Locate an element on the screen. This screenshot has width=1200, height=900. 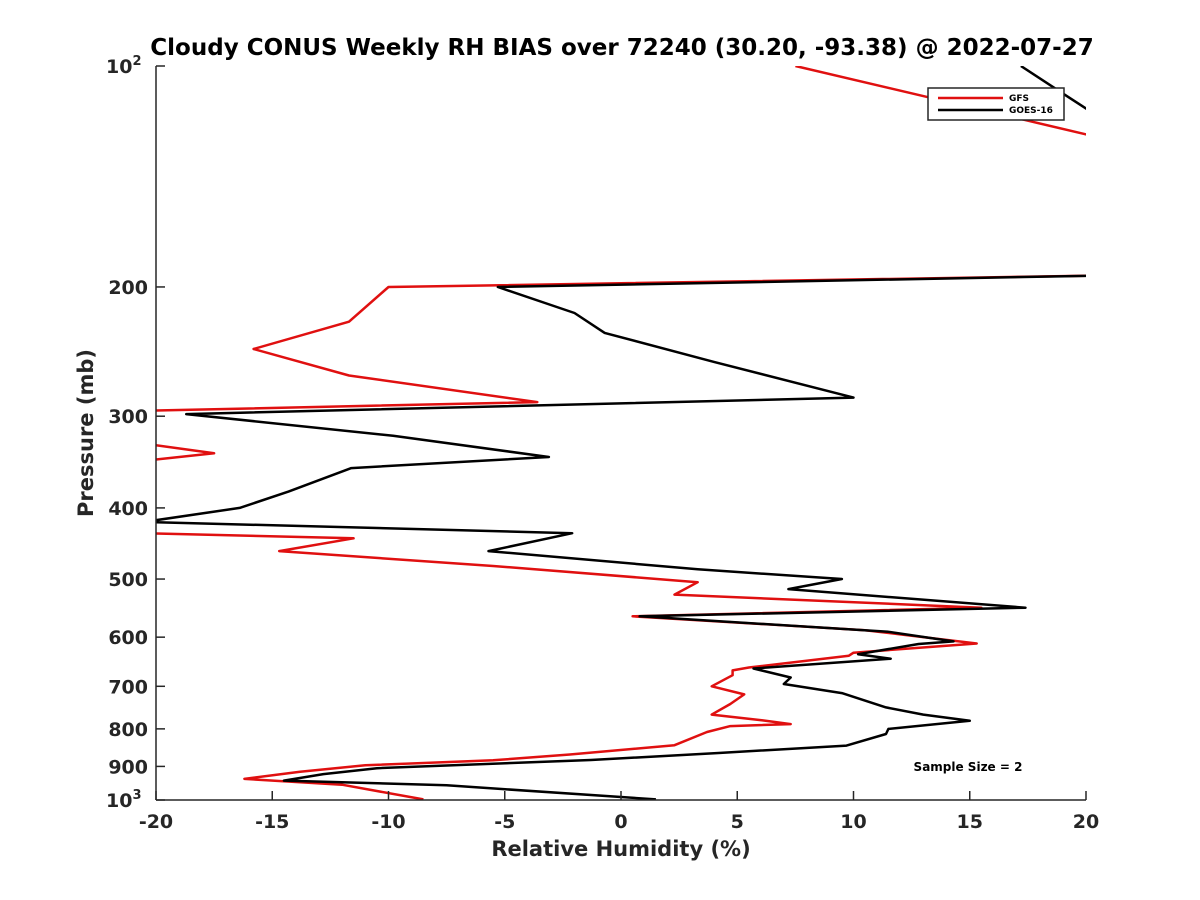
y-tick-label: 400 is located at coordinates (128, 509).